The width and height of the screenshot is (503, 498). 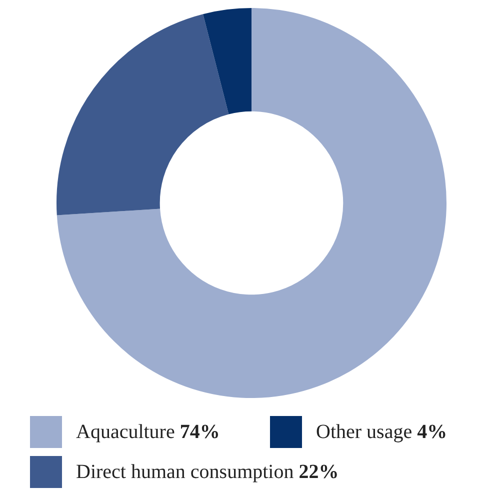 I want to click on legend-label: Direct human consumption, so click(x=185, y=472).